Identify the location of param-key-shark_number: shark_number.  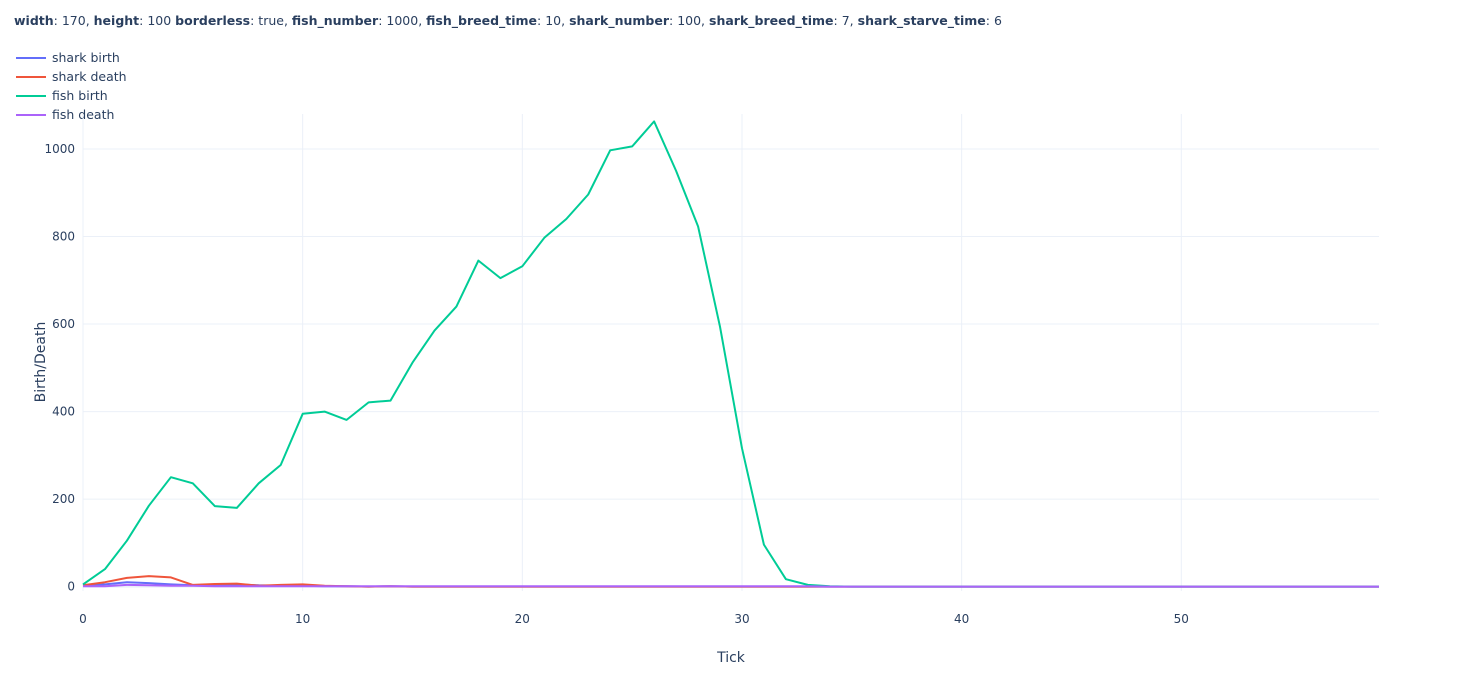
(619, 20).